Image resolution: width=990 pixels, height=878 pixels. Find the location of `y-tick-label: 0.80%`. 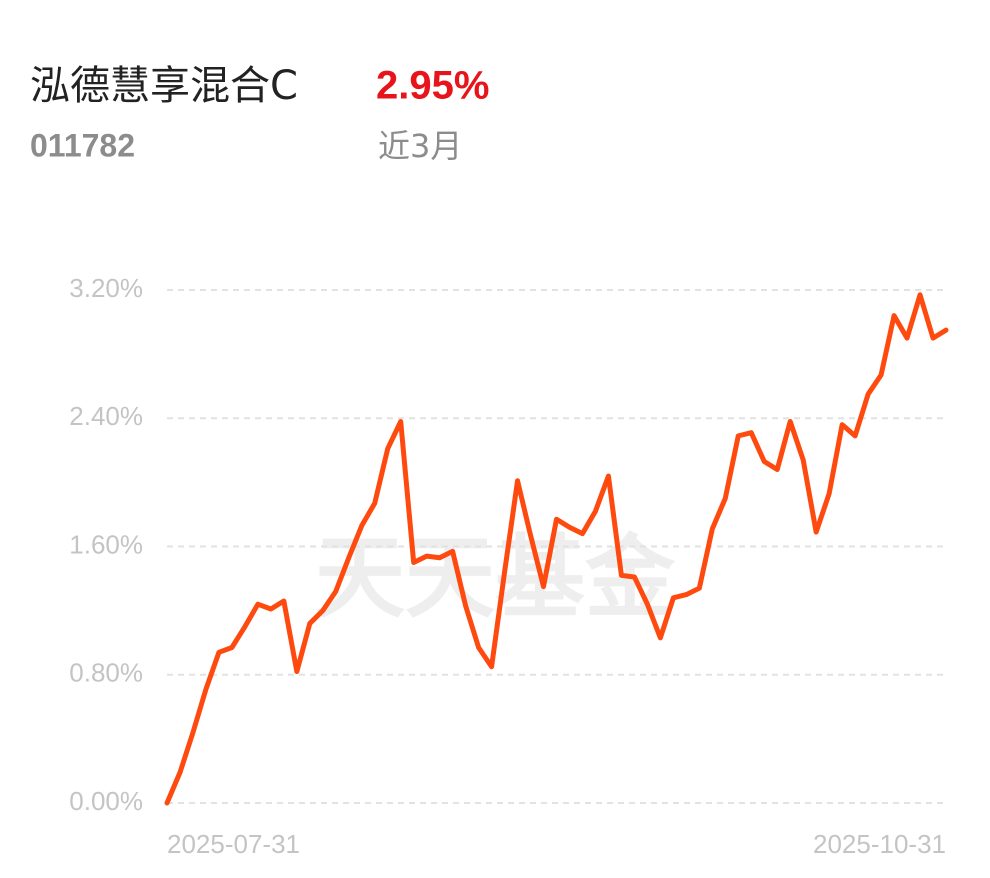

y-tick-label: 0.80% is located at coordinates (106, 673).